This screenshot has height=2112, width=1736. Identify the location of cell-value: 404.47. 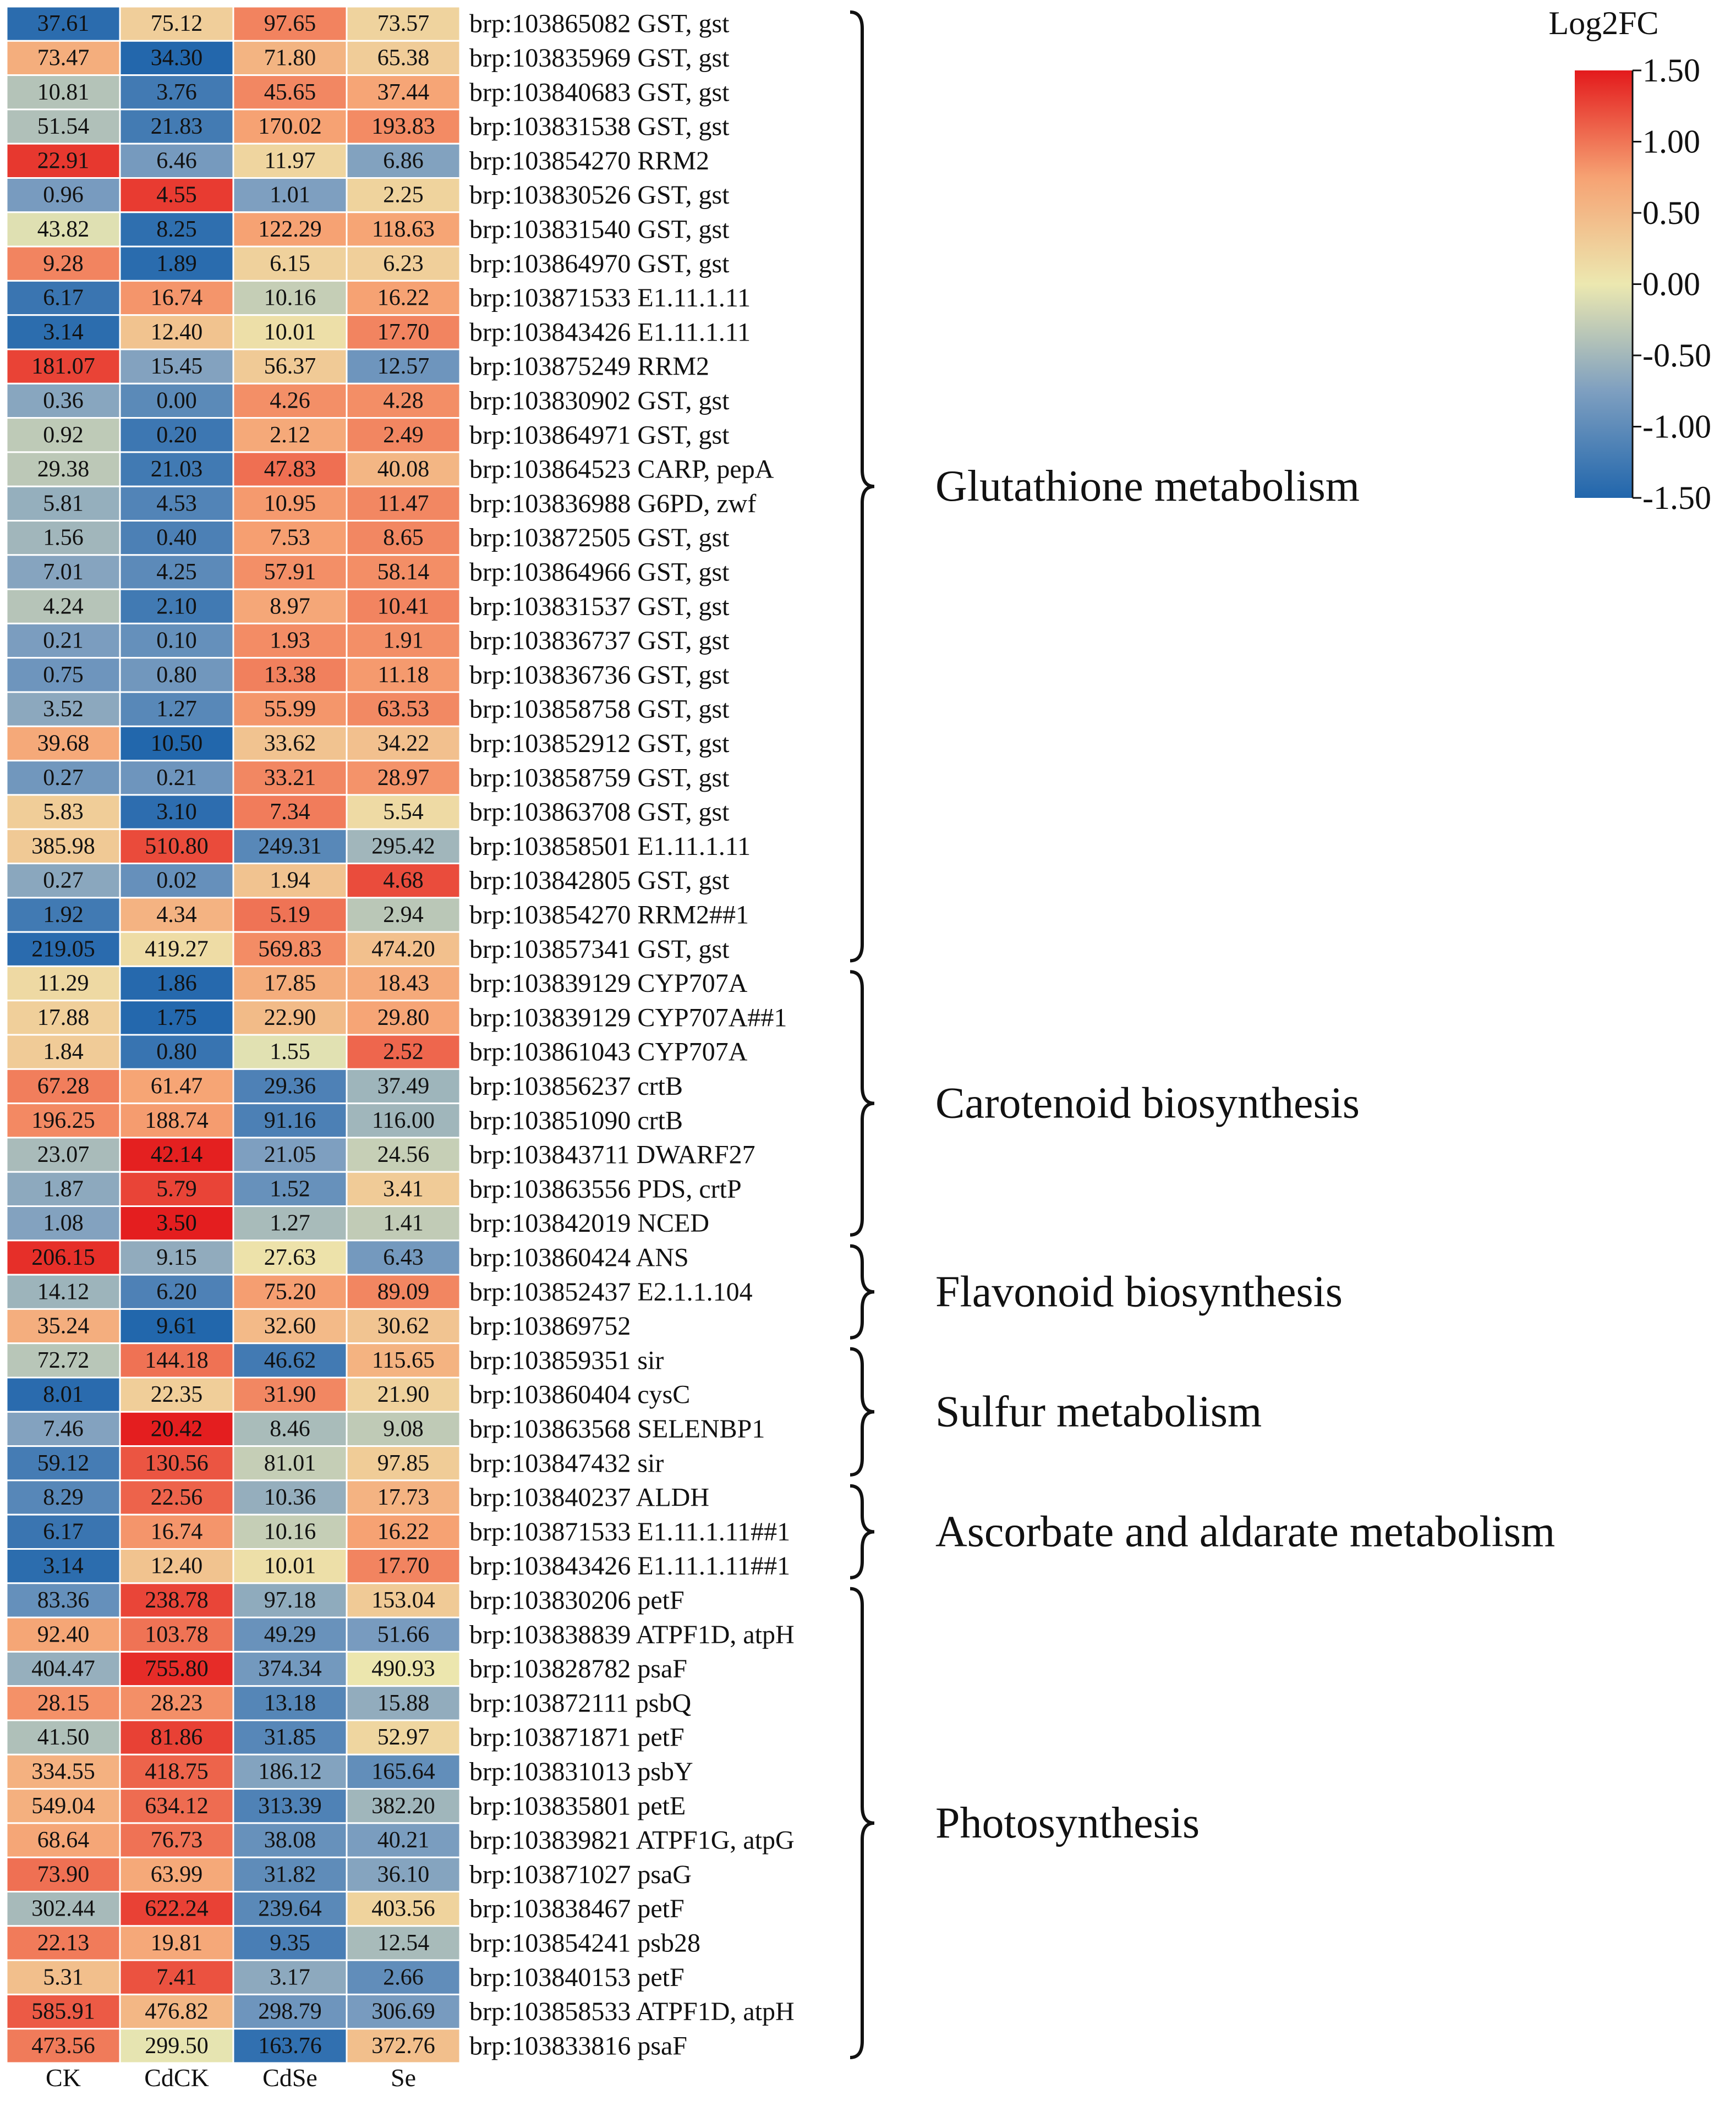
(63, 1669).